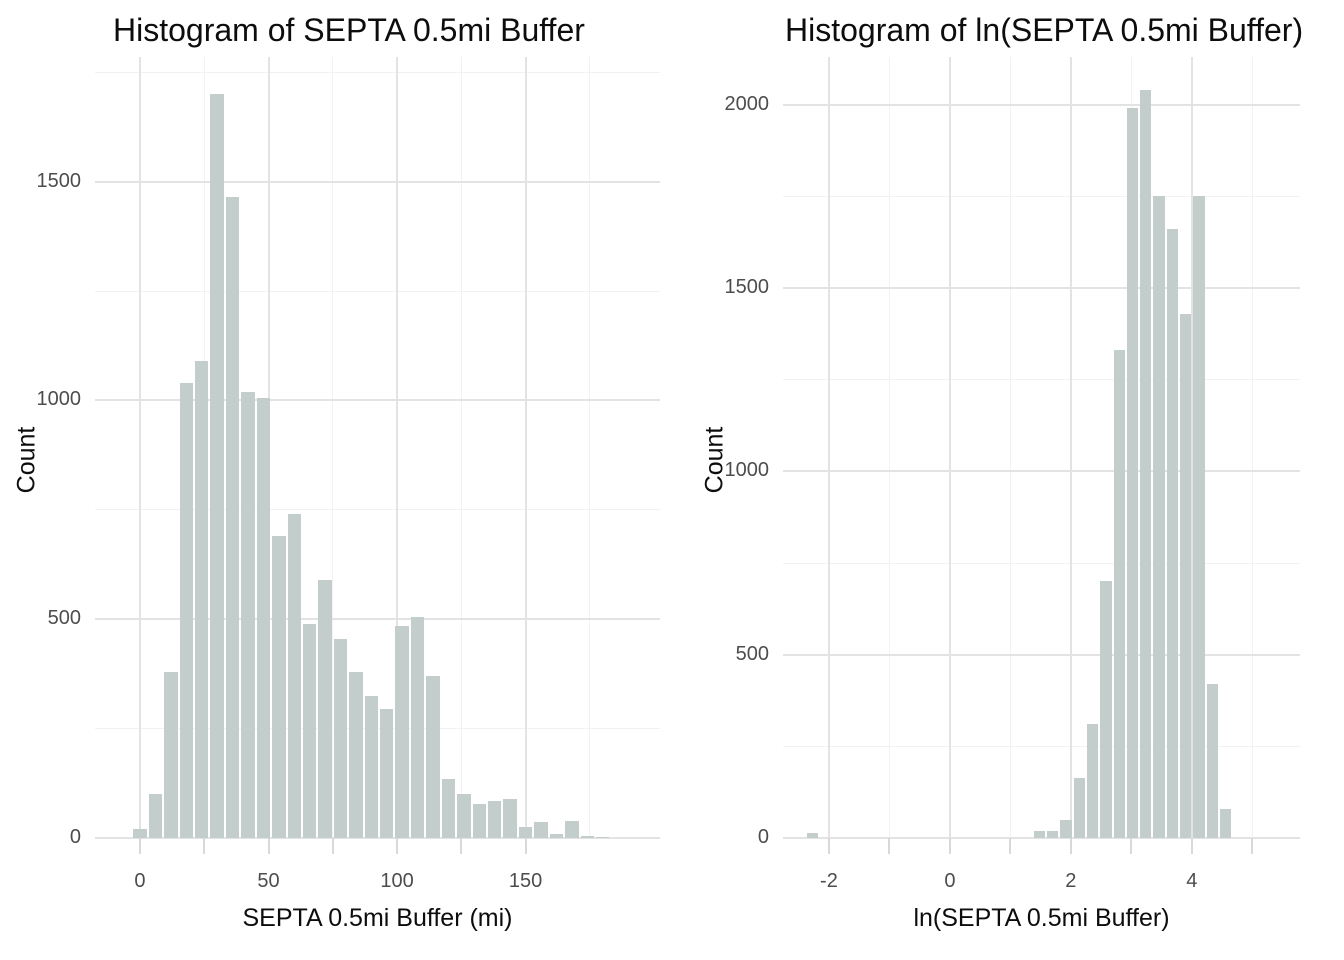 This screenshot has height=960, width=1344. I want to click on x-tick-label: 100, so click(397, 881).